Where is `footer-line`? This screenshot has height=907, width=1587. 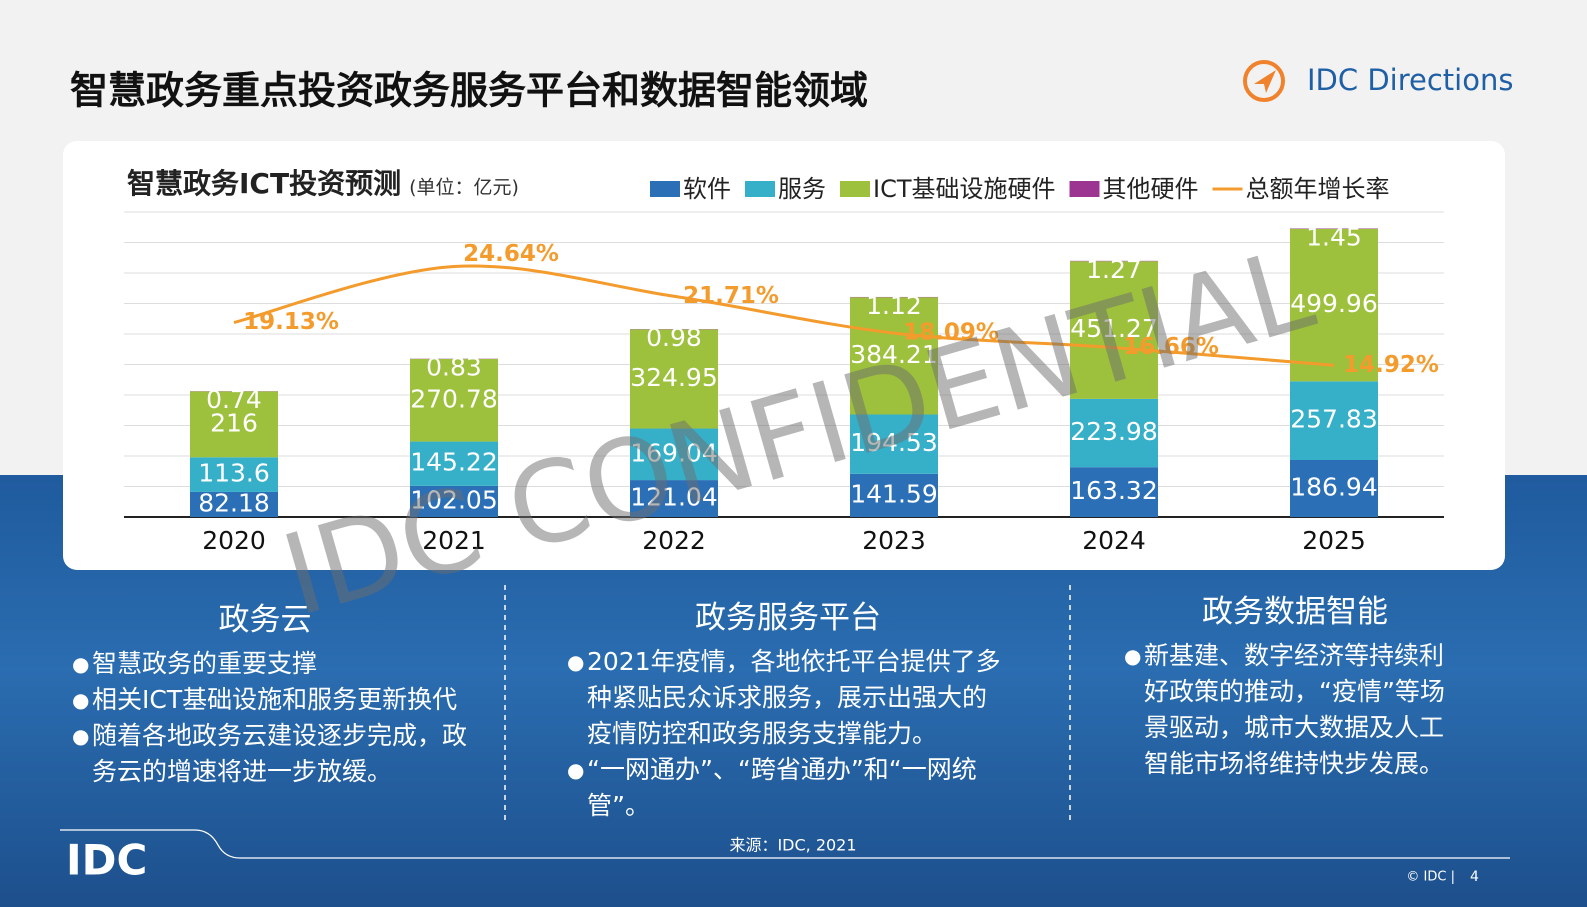 footer-line is located at coordinates (785, 844).